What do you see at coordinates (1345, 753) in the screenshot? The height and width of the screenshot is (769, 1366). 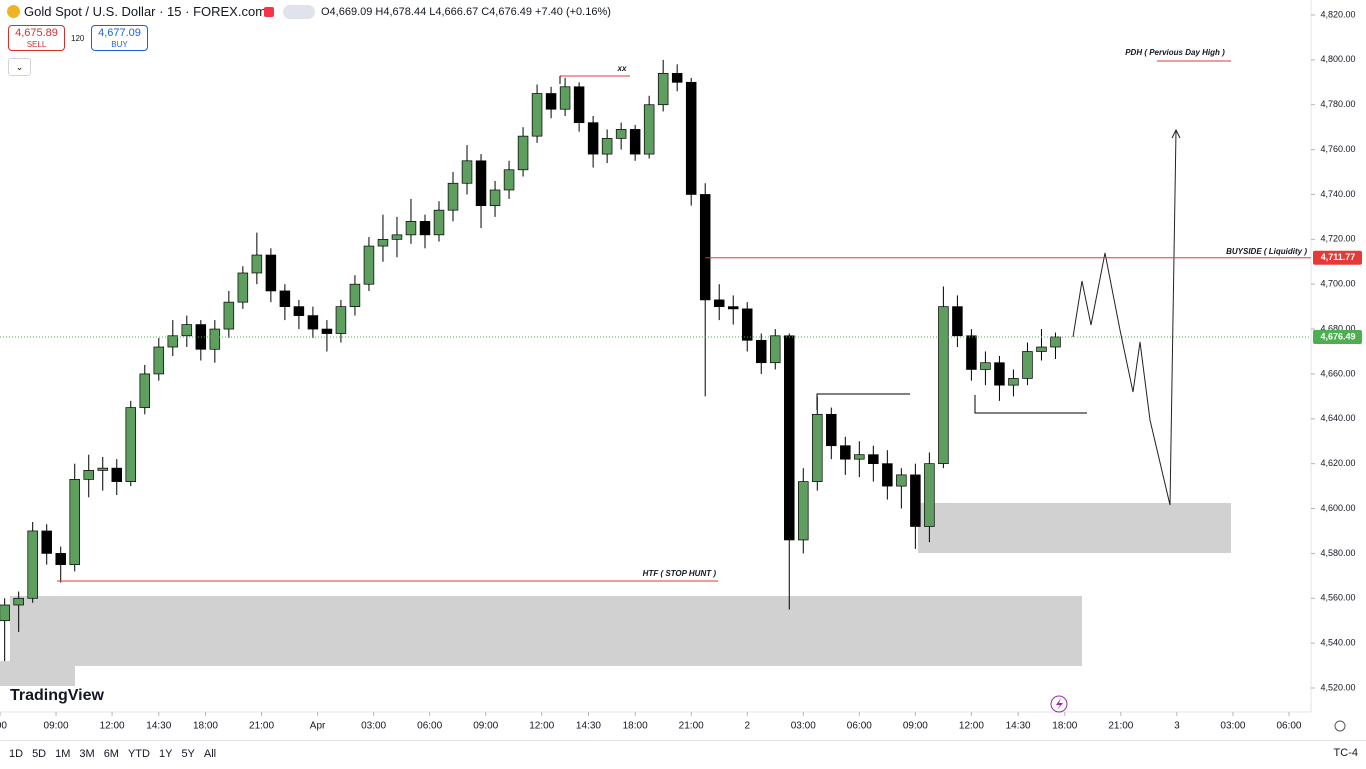 I see `layout-name: TC-4` at bounding box center [1345, 753].